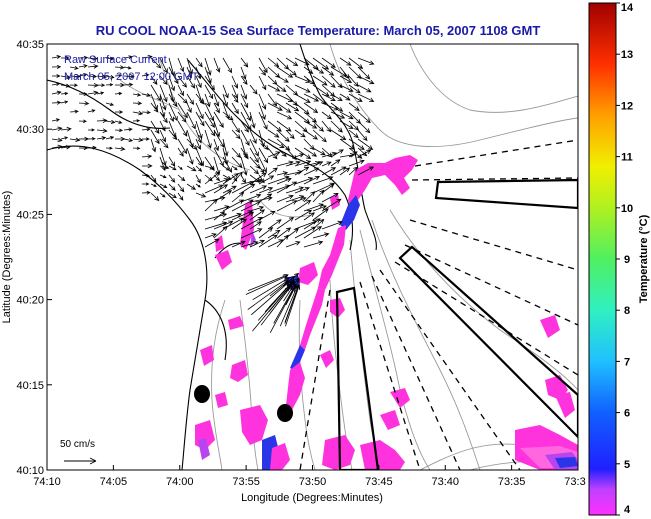 The height and width of the screenshot is (519, 651). What do you see at coordinates (30, 301) in the screenshot?
I see `y-tick-label: 40:20` at bounding box center [30, 301].